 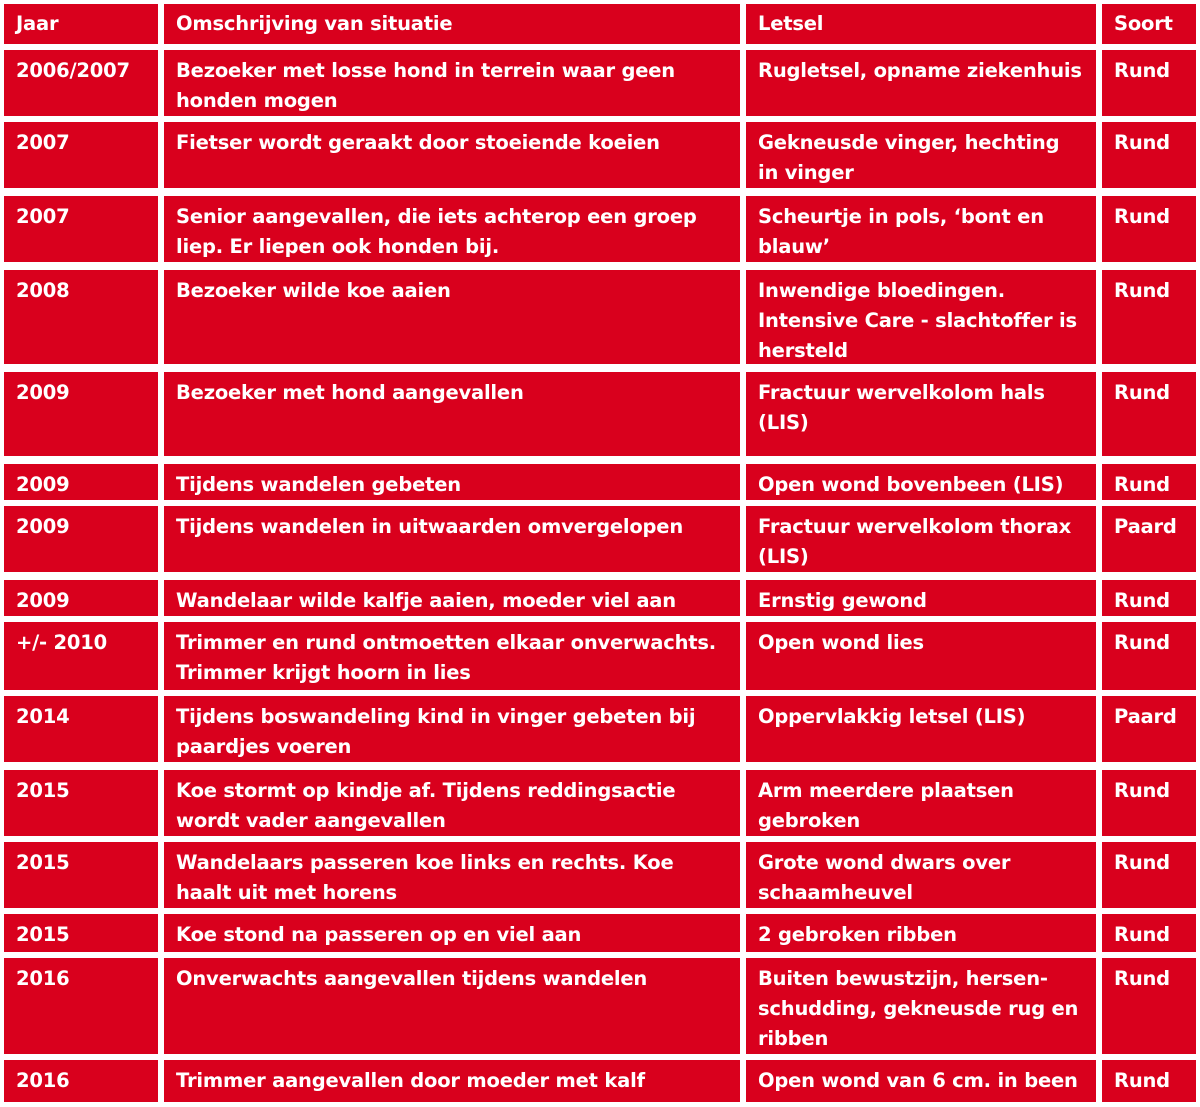 I want to click on cell-letsel: Fractuur wervelkolom hals (LIS), so click(x=921, y=414).